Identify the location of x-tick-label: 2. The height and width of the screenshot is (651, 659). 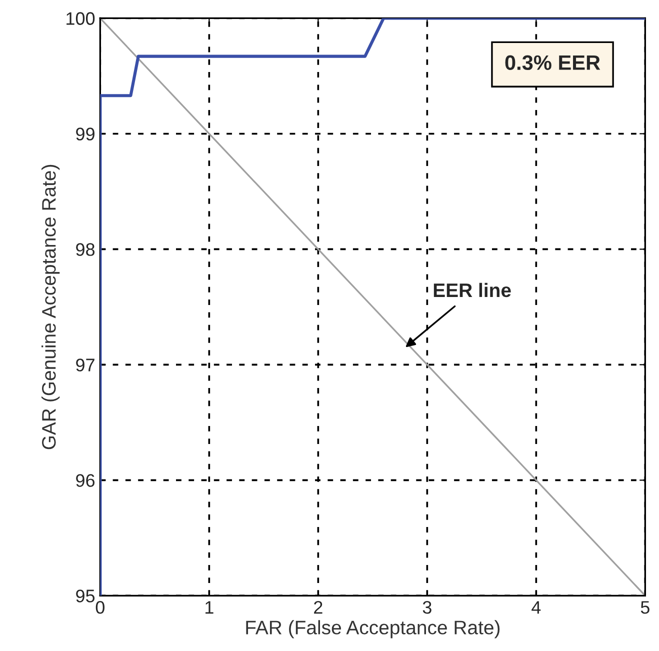
(318, 607).